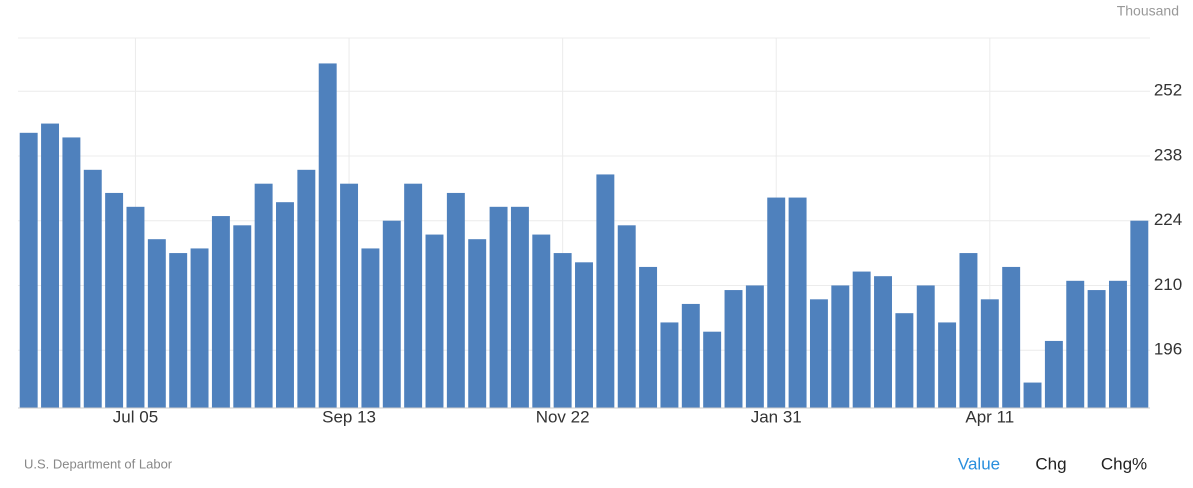 The height and width of the screenshot is (488, 1193). What do you see at coordinates (1168, 284) in the screenshot?
I see `y-tick-label: 210` at bounding box center [1168, 284].